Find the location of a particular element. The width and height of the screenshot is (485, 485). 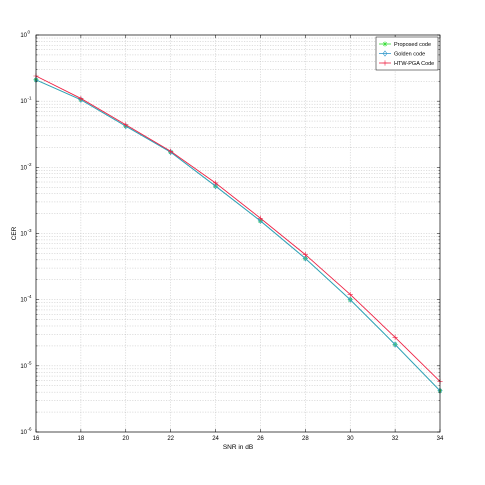

legend-entry-htw-pga-code: HTW-PGA Code is located at coordinates (414, 64).